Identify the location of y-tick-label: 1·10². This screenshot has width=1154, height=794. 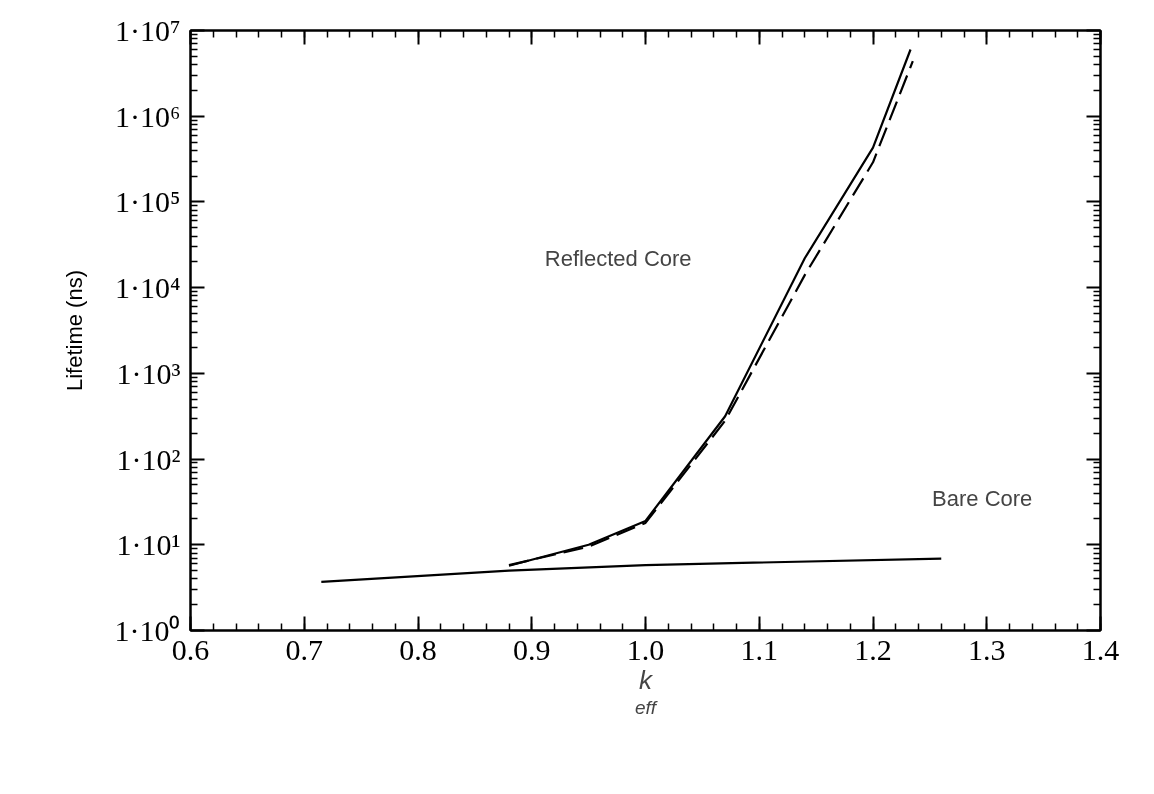
(148, 459).